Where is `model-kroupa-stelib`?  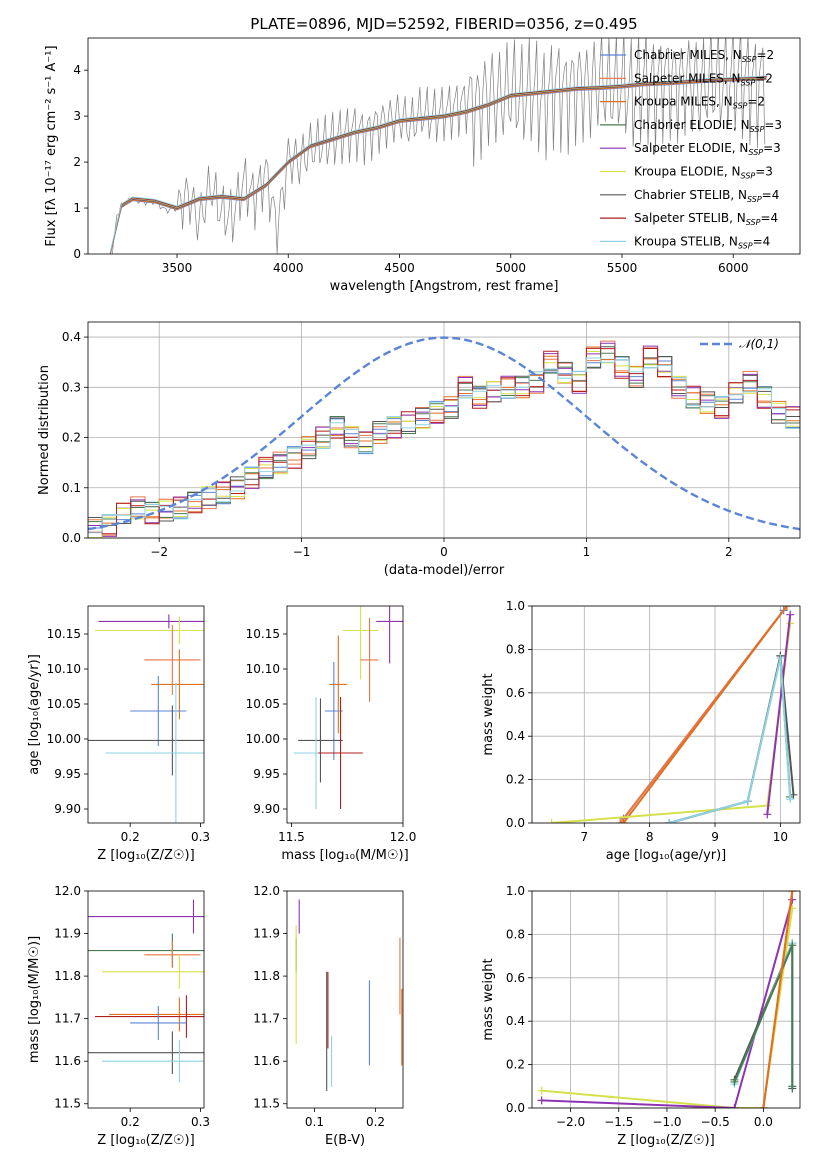 model-kroupa-stelib is located at coordinates (438, 164).